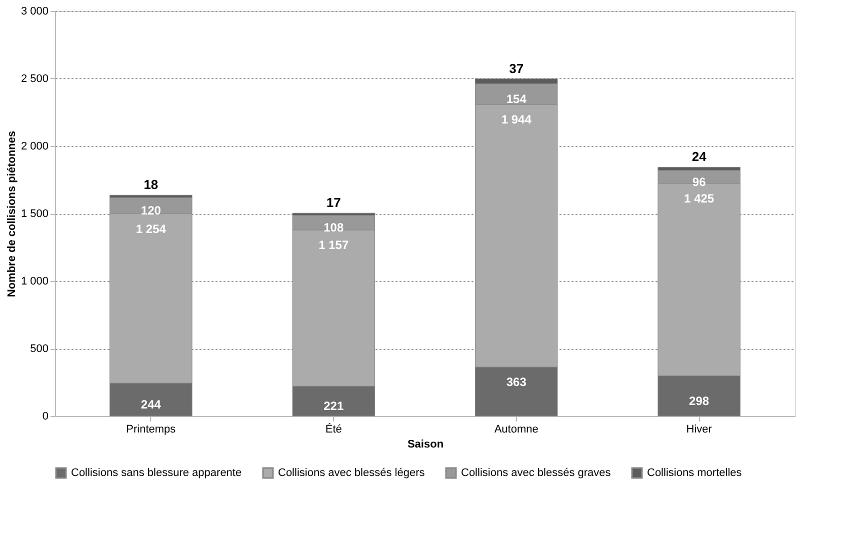  I want to click on data-label: 108, so click(334, 227).